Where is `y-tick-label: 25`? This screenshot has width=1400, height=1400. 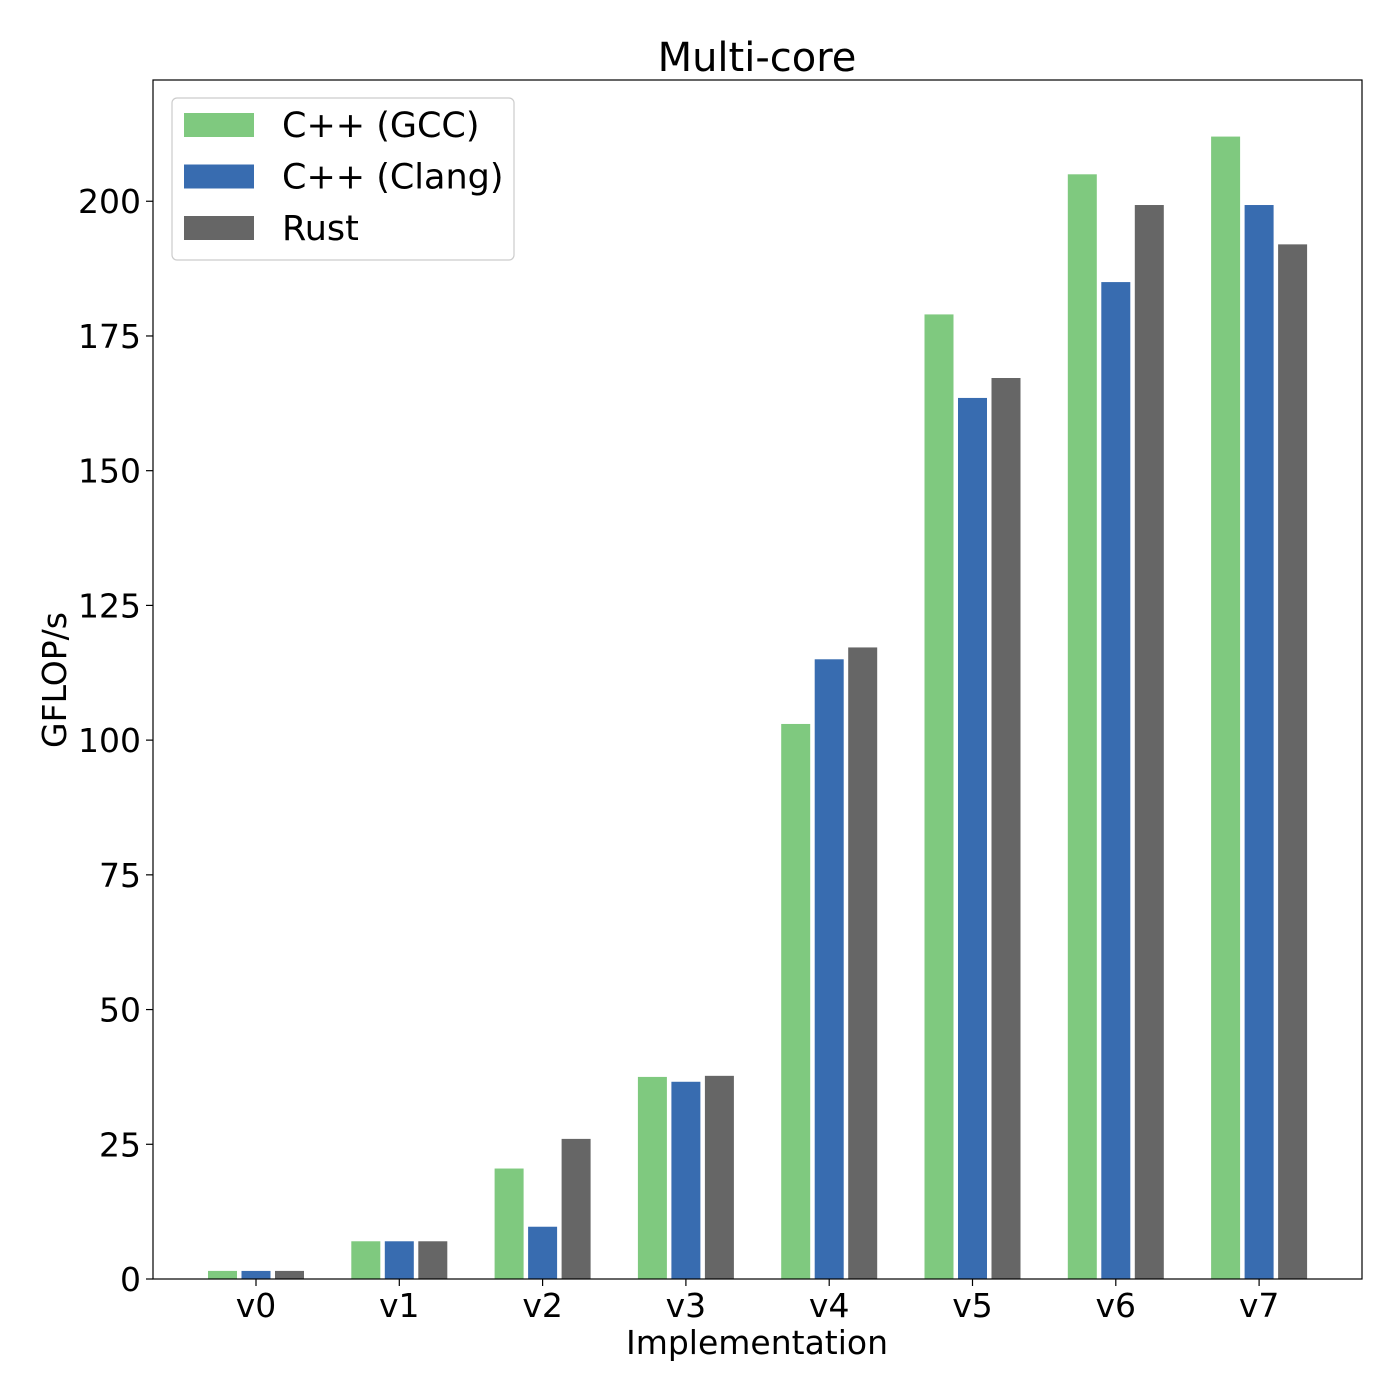 y-tick-label: 25 is located at coordinates (120, 1144).